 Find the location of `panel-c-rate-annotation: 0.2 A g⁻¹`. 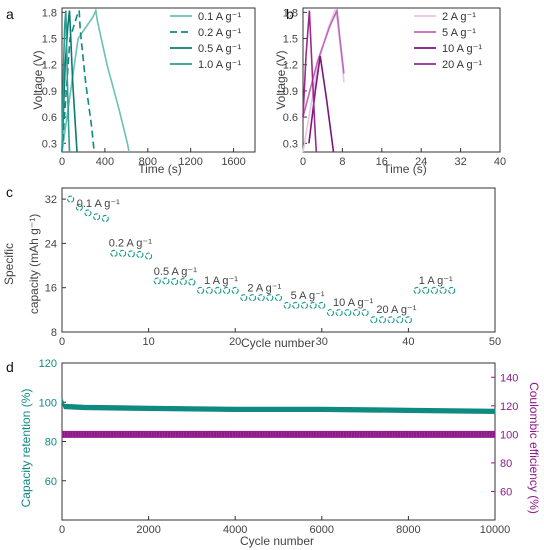

panel-c-rate-annotation: 0.2 A g⁻¹ is located at coordinates (130, 244).